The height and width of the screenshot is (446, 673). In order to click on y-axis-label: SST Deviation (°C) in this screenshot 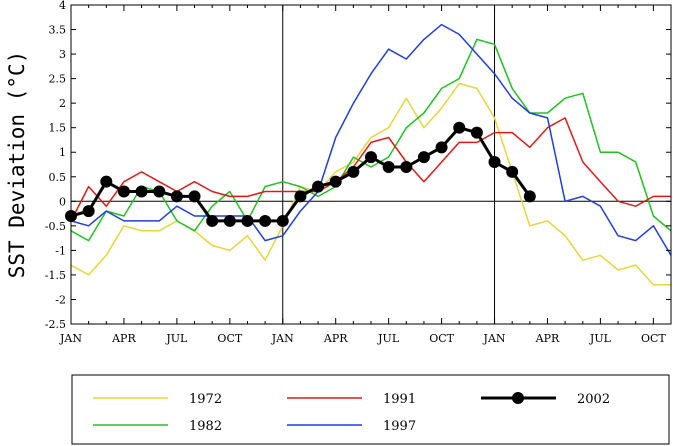, I will do `click(17, 165)`.